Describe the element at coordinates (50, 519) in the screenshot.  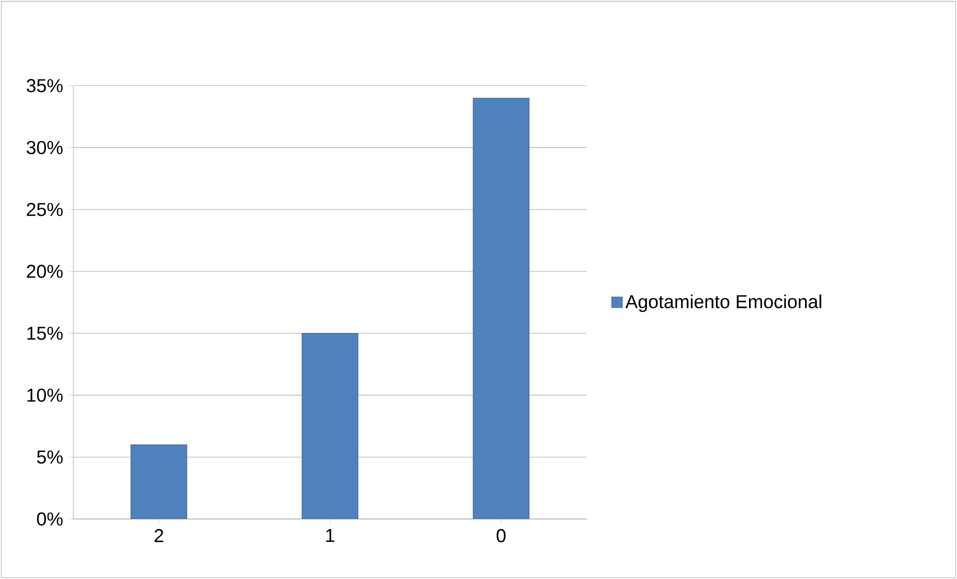
I see `y-tick-label: 0%` at that location.